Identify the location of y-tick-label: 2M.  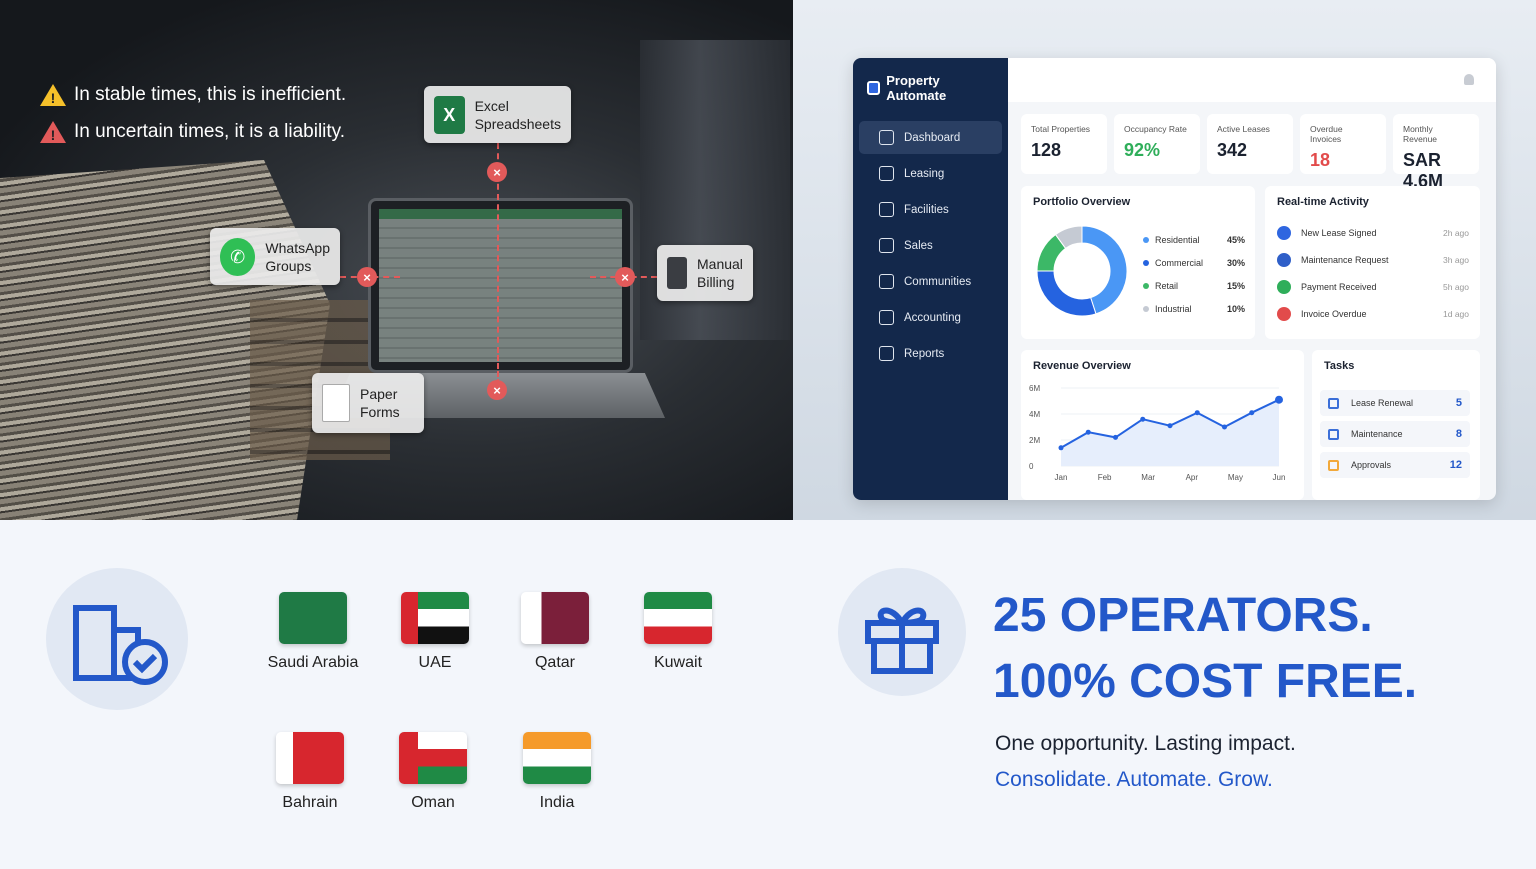
(1034, 440).